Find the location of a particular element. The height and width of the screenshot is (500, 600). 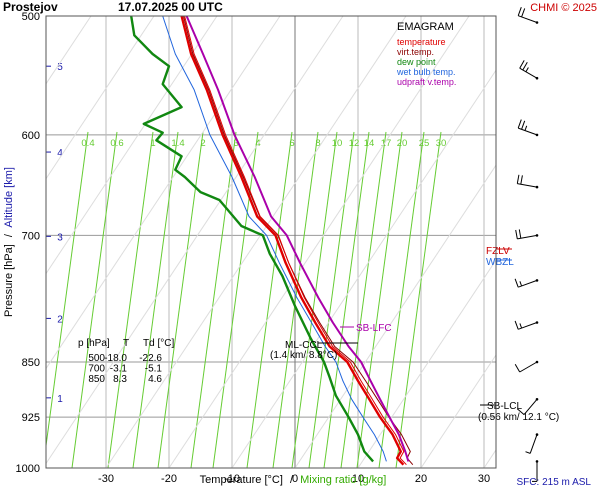

mixing-ratio-label: 20 is located at coordinates (402, 143).